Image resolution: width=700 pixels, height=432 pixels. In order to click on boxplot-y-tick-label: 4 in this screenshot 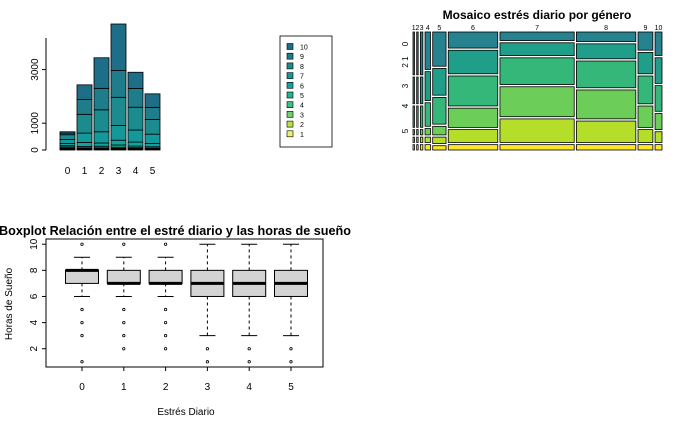, I will do `click(34, 322)`.